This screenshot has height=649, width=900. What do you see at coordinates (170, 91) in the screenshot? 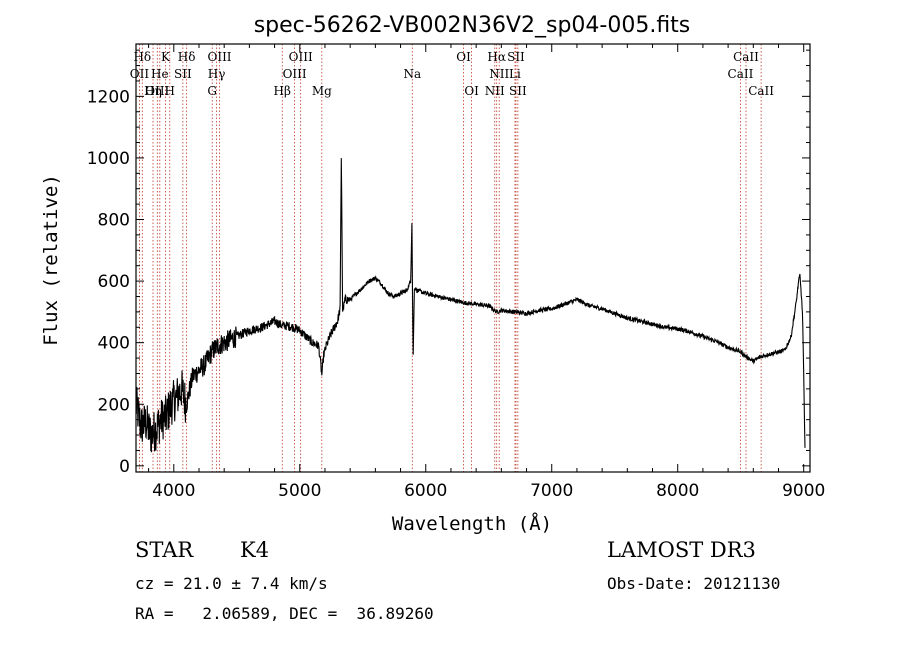
I see `spectral-line-label: H` at bounding box center [170, 91].